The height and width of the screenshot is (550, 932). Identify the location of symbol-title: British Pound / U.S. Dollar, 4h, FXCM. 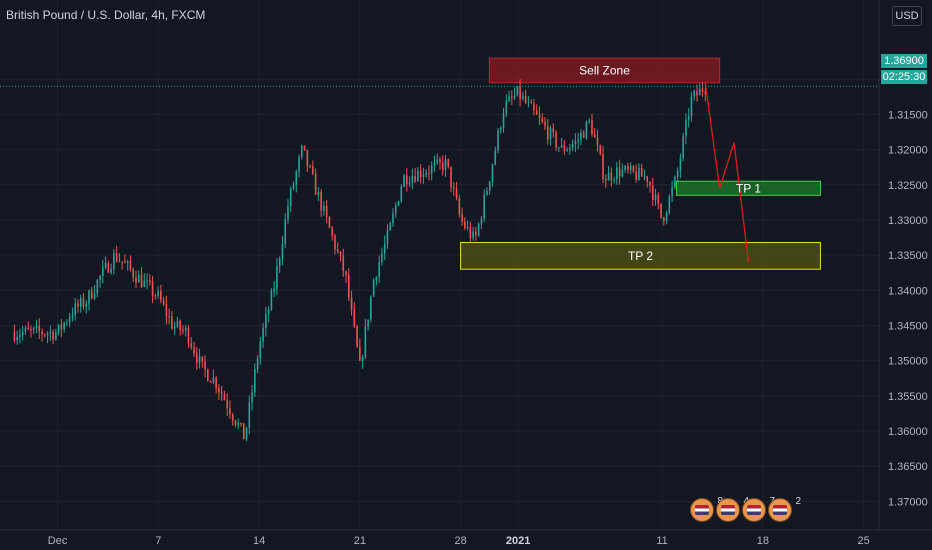
(106, 15).